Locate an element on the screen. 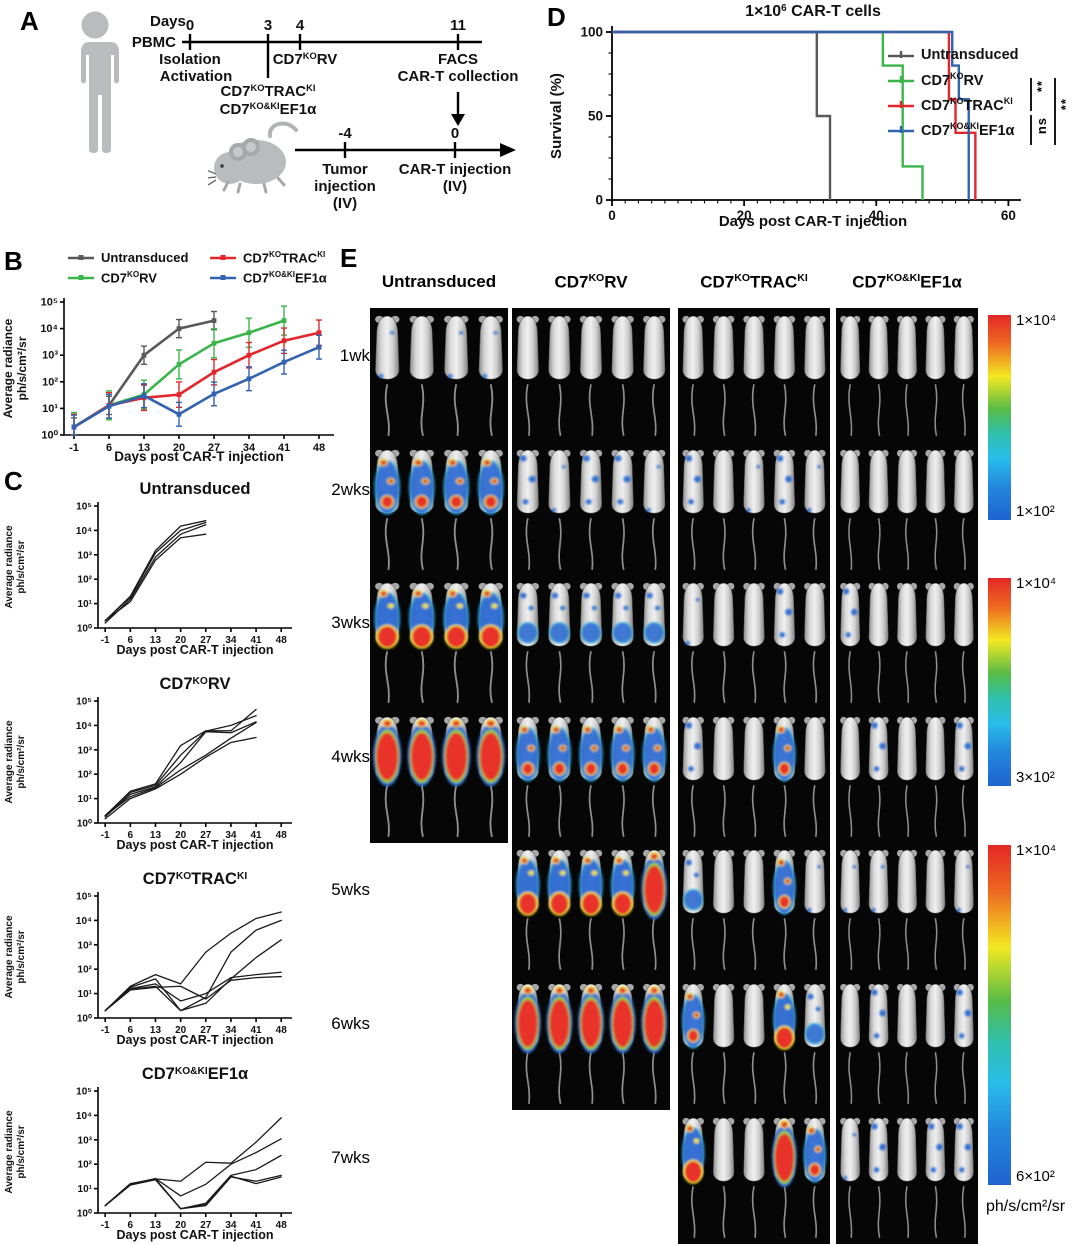  colorbar-2-min: 3×10² is located at coordinates (1035, 777).